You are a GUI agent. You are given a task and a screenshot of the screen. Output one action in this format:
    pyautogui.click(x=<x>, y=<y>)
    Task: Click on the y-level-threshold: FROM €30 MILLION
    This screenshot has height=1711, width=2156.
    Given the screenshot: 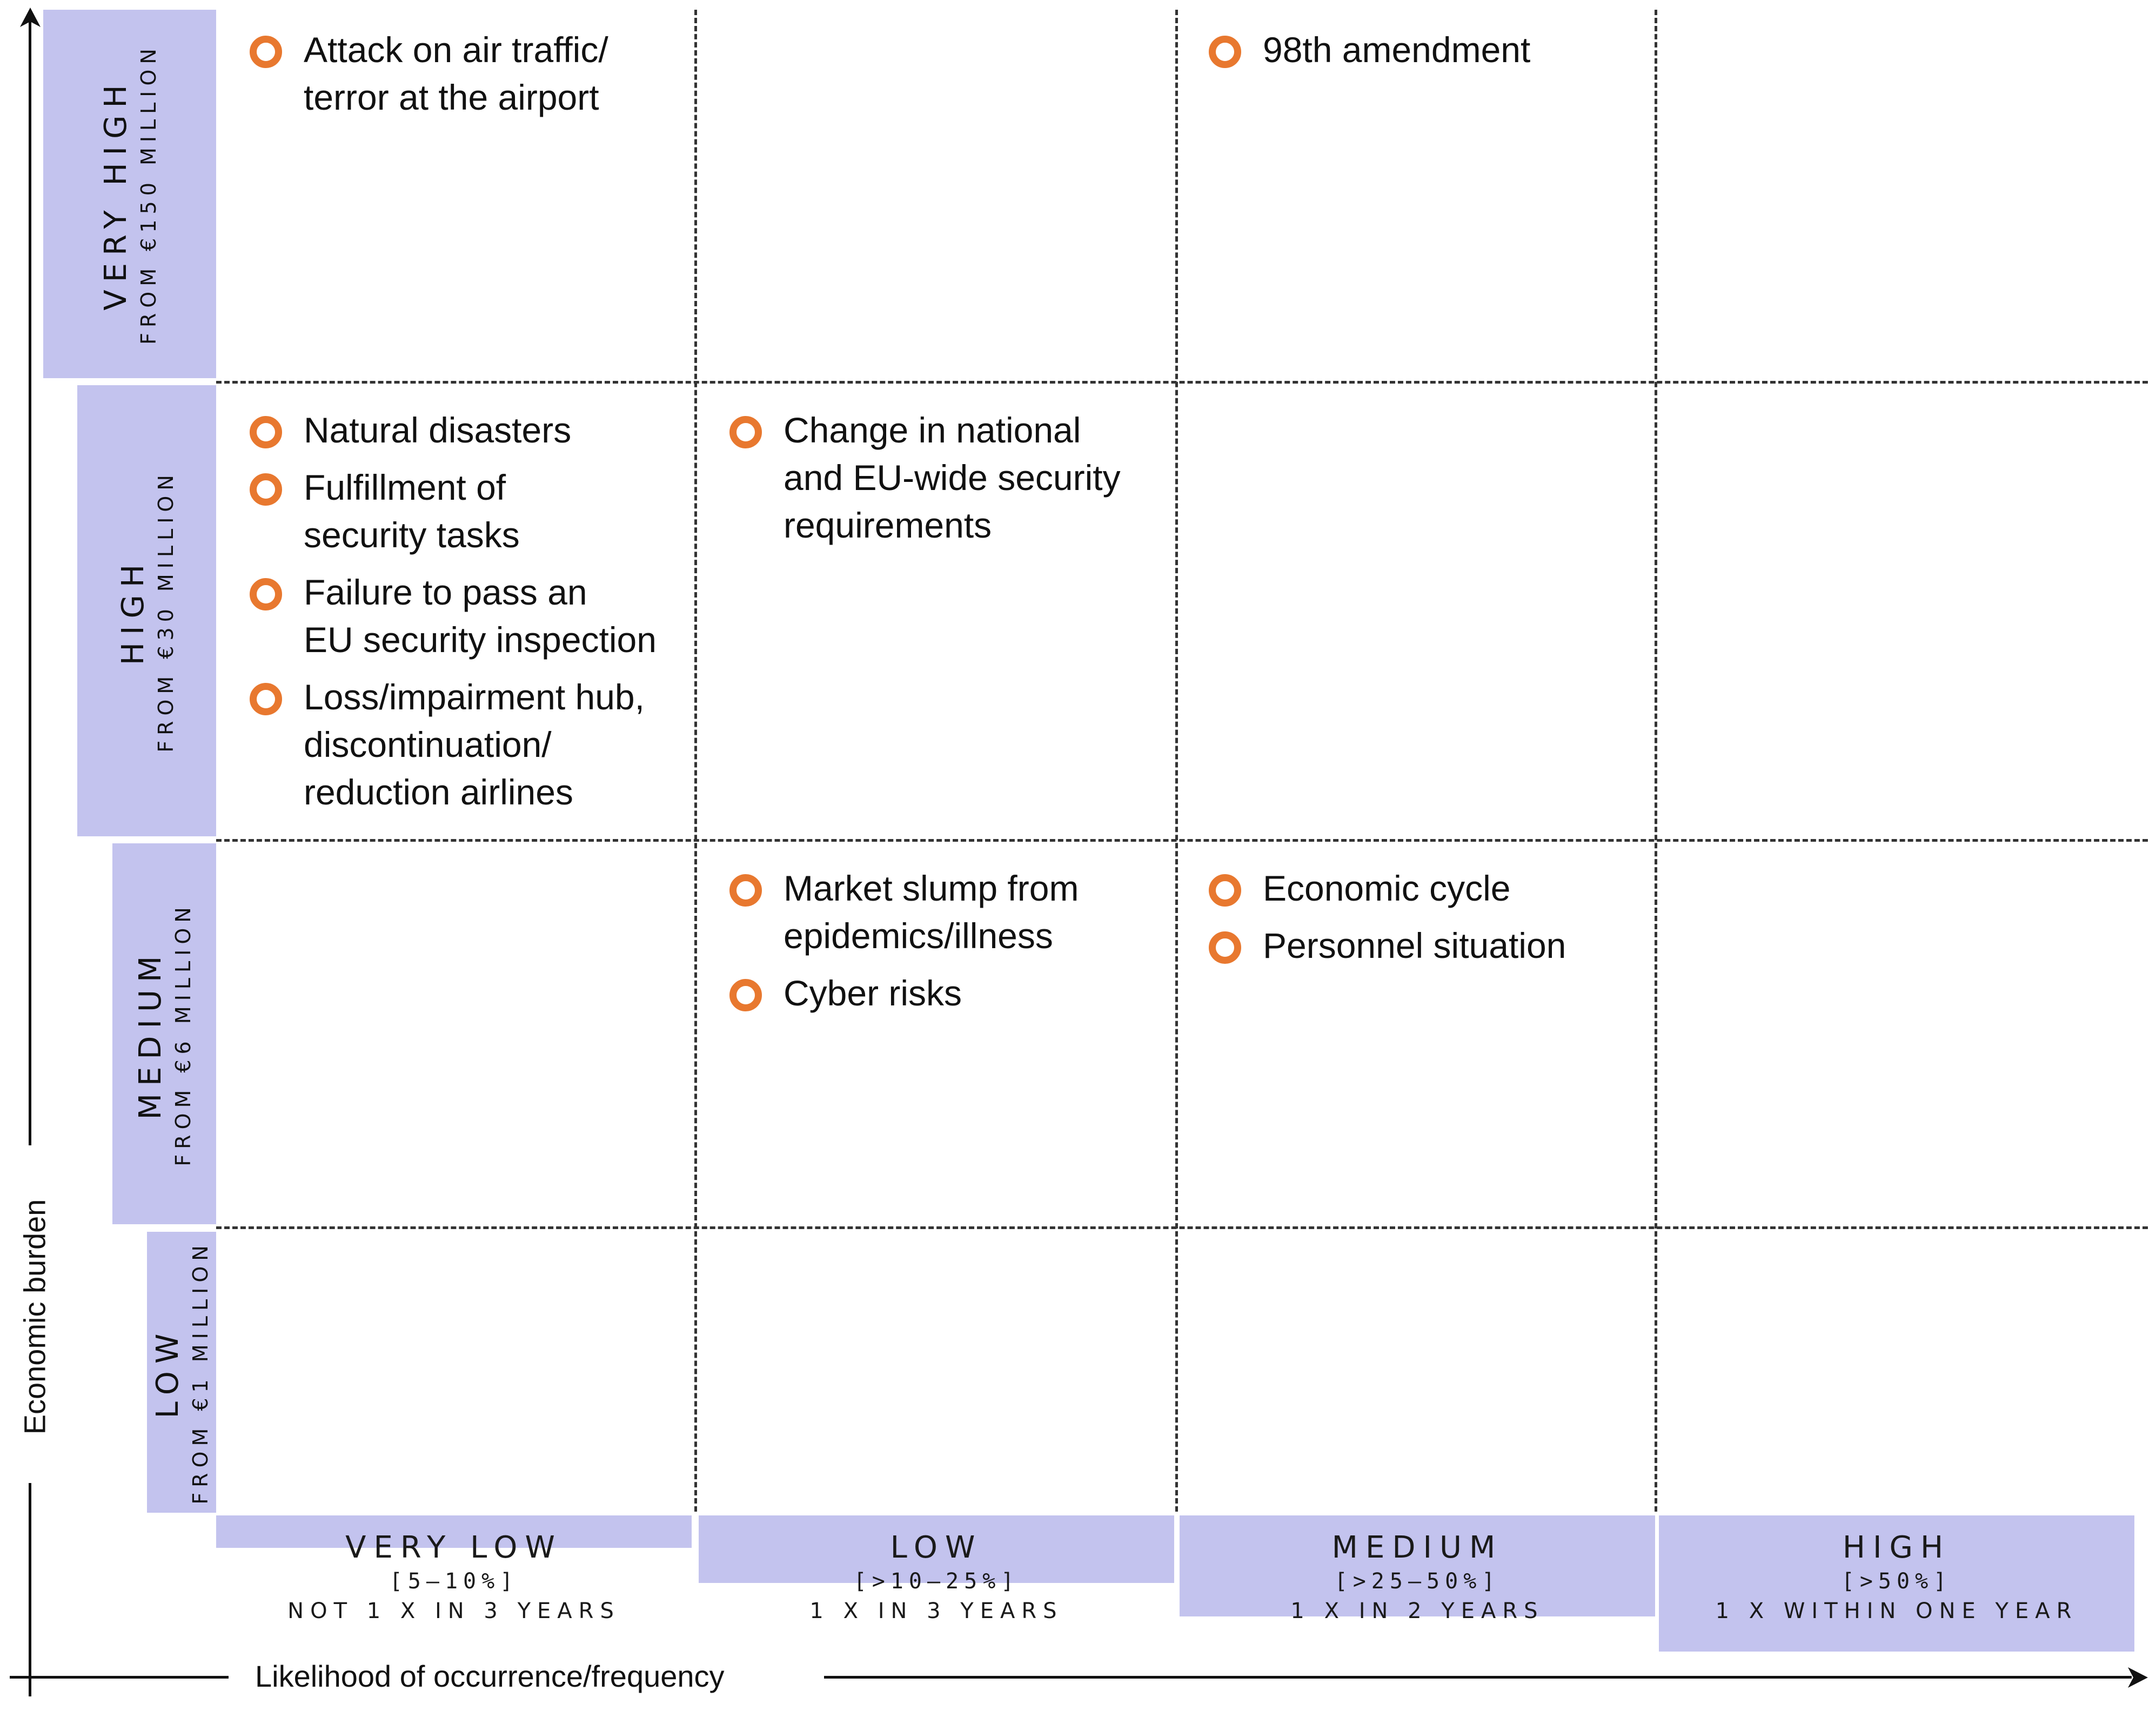 What is the action you would take?
    pyautogui.click(x=165, y=611)
    